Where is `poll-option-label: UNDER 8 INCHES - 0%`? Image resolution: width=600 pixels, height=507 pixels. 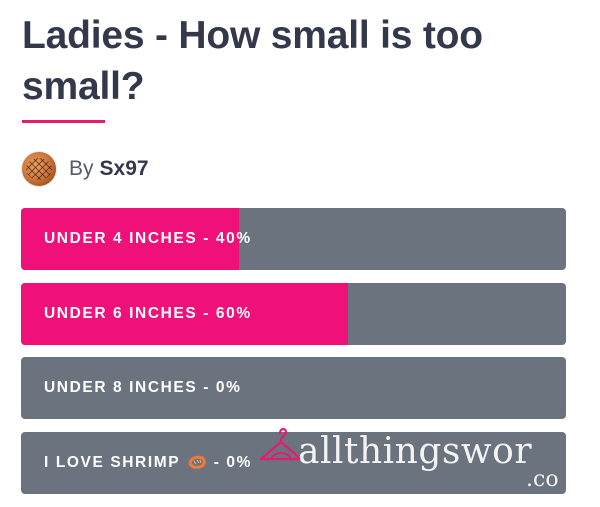 poll-option-label: UNDER 8 INCHES - 0% is located at coordinates (143, 387).